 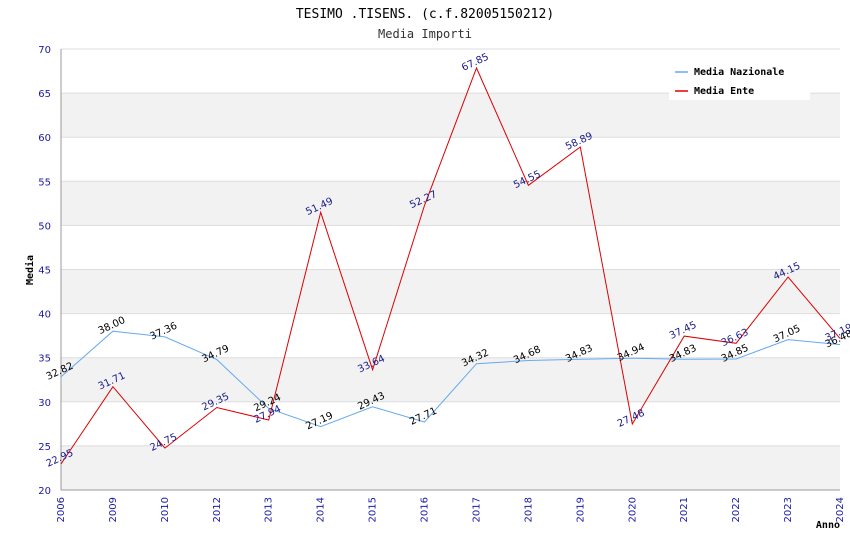 I want to click on x-tick-2012: 2012, so click(x=217, y=509).